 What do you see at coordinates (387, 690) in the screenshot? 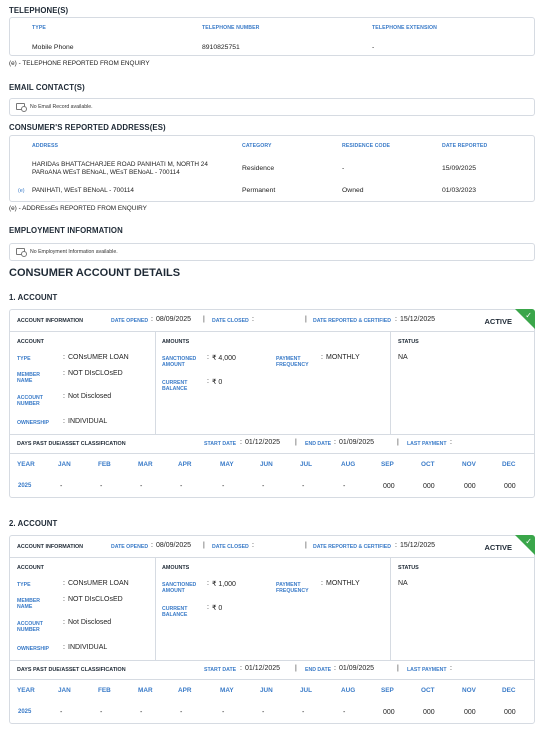
I see `month-header-sep: SEP` at bounding box center [387, 690].